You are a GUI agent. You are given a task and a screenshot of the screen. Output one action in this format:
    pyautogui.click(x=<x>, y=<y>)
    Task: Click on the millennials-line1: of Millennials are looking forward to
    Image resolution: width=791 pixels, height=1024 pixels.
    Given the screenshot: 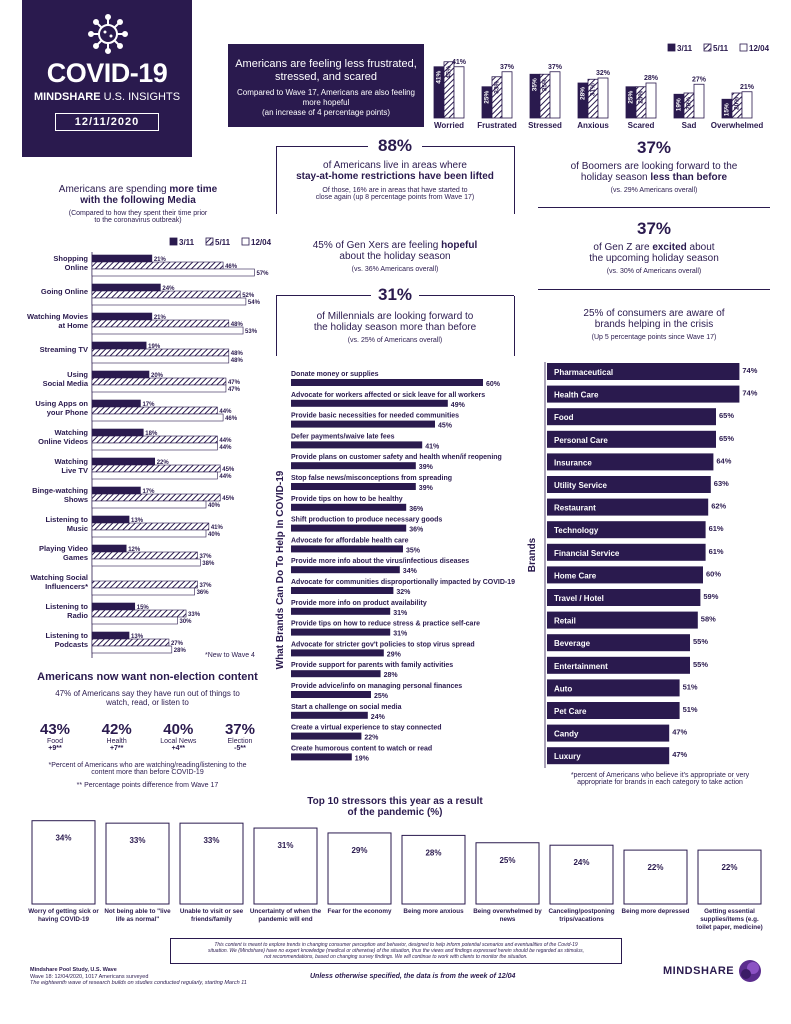 What is the action you would take?
    pyautogui.click(x=395, y=316)
    